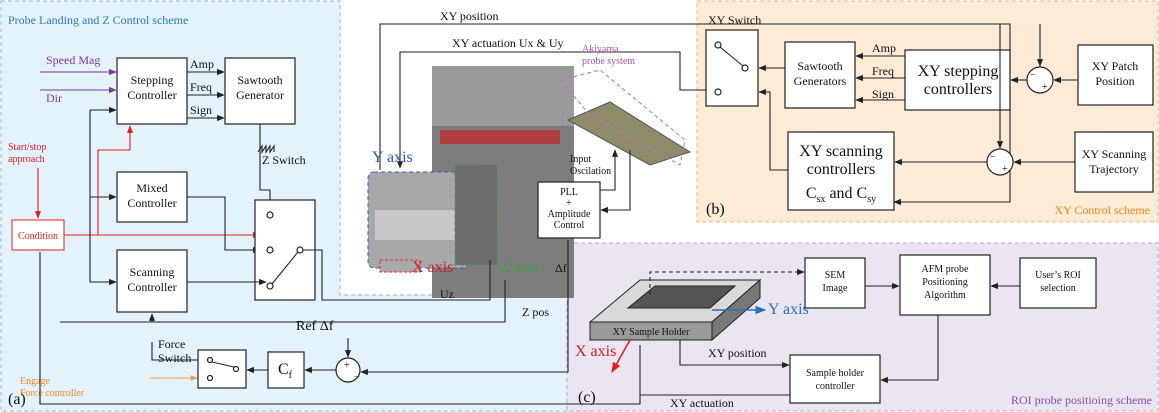  What do you see at coordinates (260, 87) in the screenshot?
I see `block-label: Sawtooth Generator` at bounding box center [260, 87].